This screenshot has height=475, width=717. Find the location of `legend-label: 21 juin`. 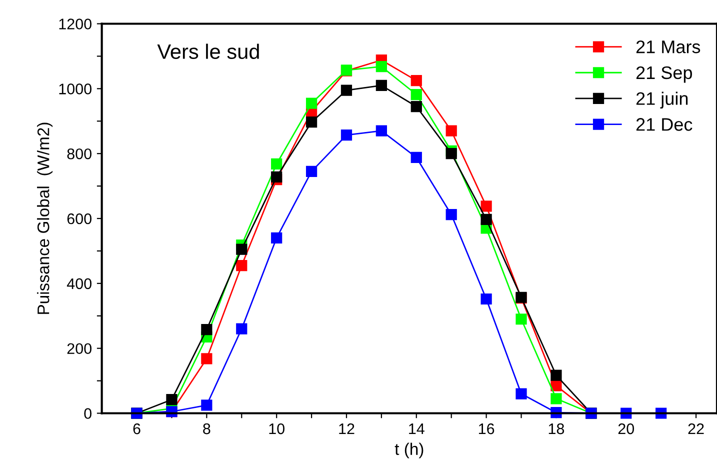

legend-label: 21 juin is located at coordinates (662, 100).